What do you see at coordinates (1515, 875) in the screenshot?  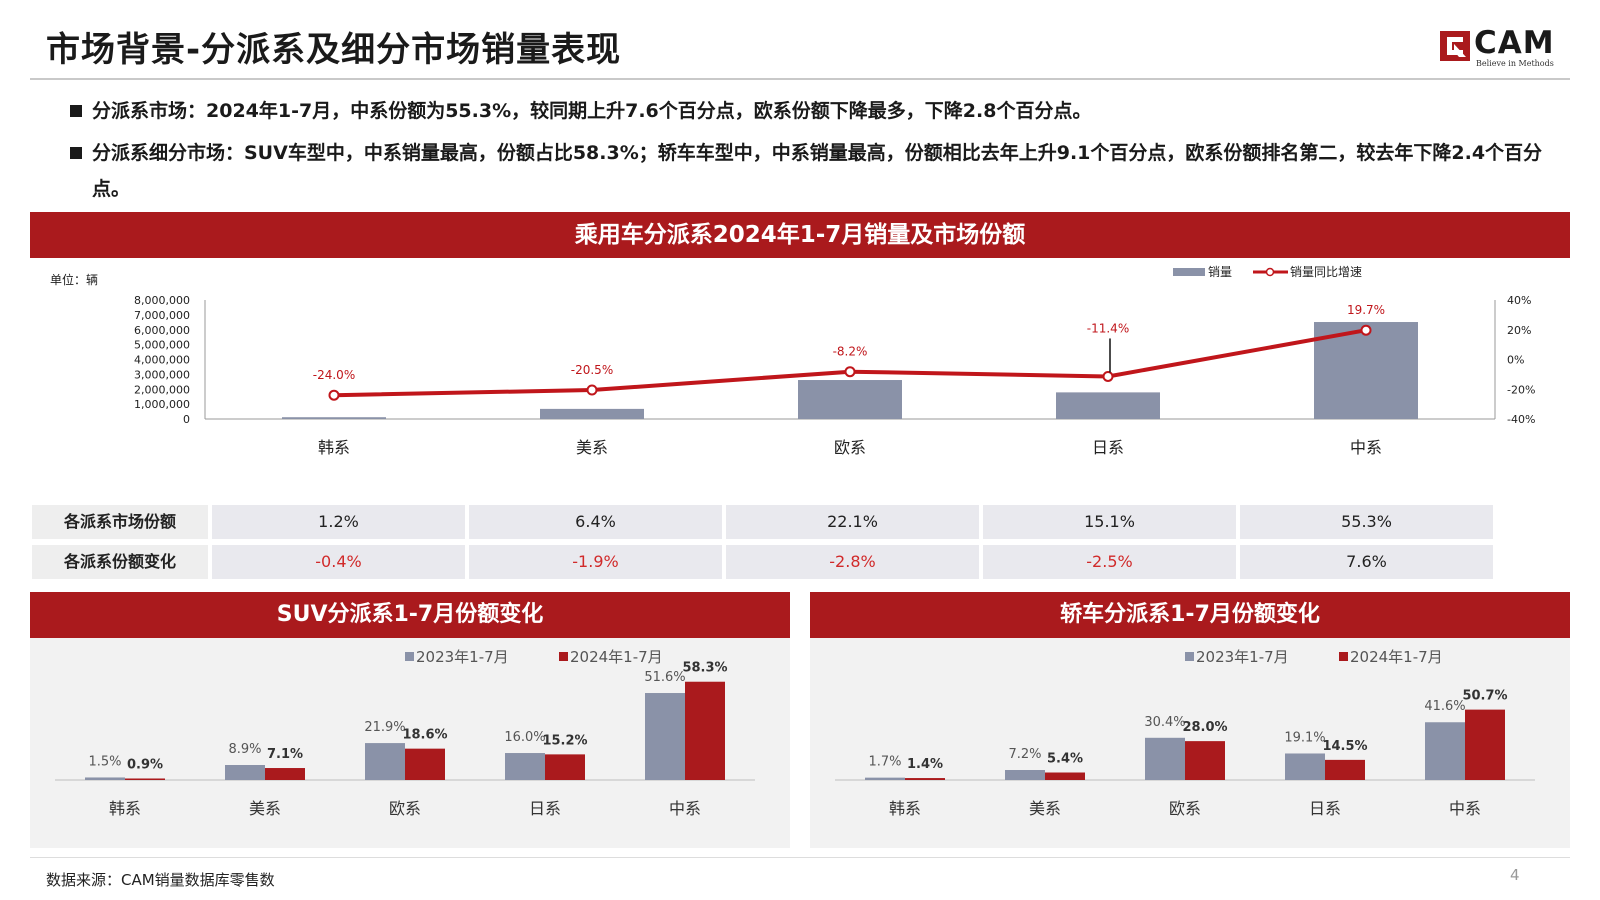 I see `page-number: 4` at bounding box center [1515, 875].